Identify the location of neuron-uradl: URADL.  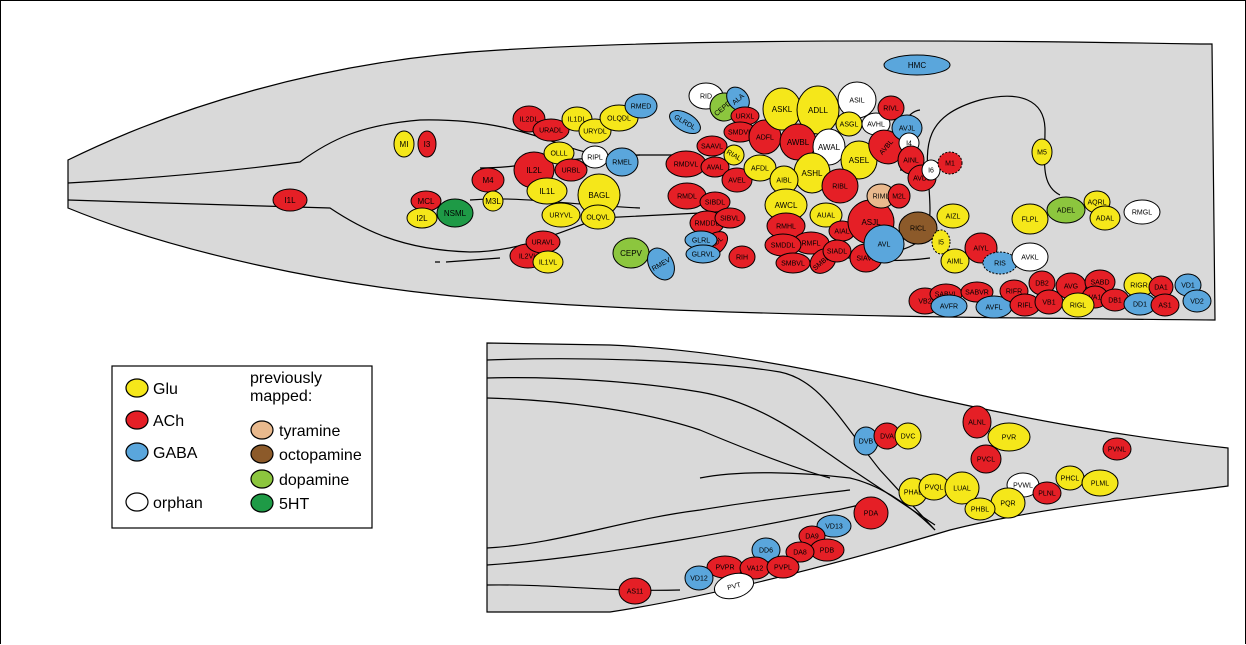
(551, 130).